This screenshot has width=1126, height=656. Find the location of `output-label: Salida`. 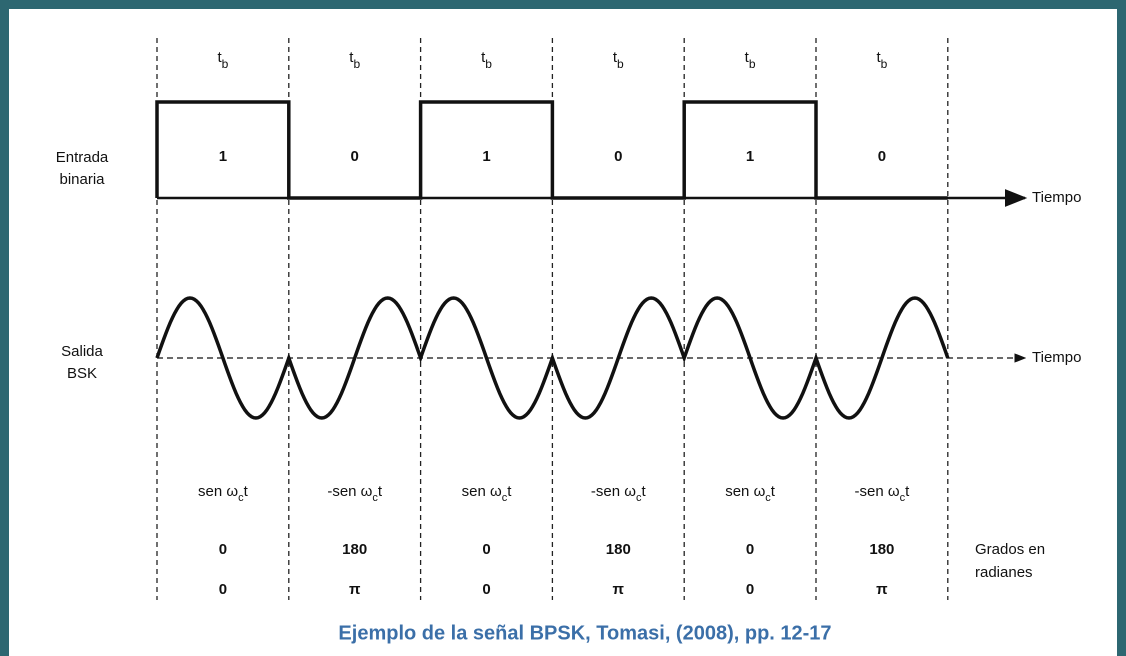

output-label: Salida is located at coordinates (82, 351).